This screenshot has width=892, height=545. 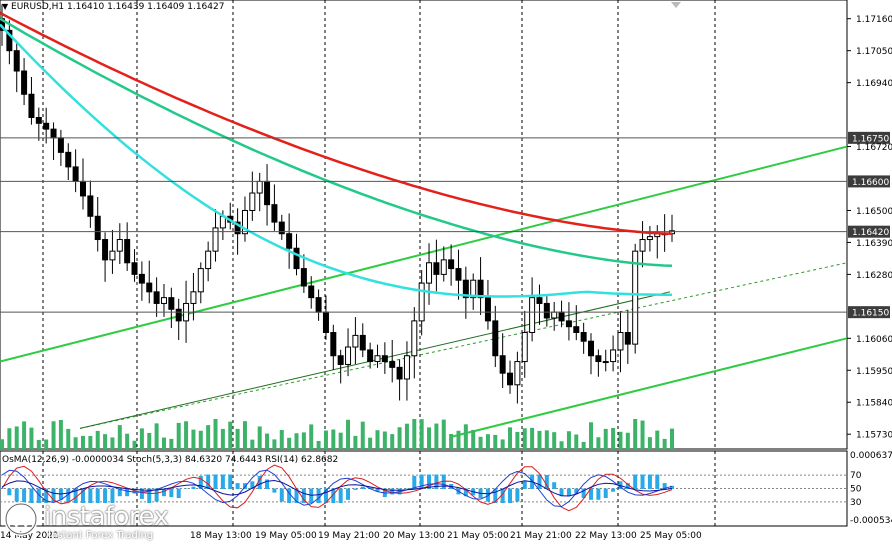 What do you see at coordinates (856, 503) in the screenshot?
I see `osc-axis-label-3: 30` at bounding box center [856, 503].